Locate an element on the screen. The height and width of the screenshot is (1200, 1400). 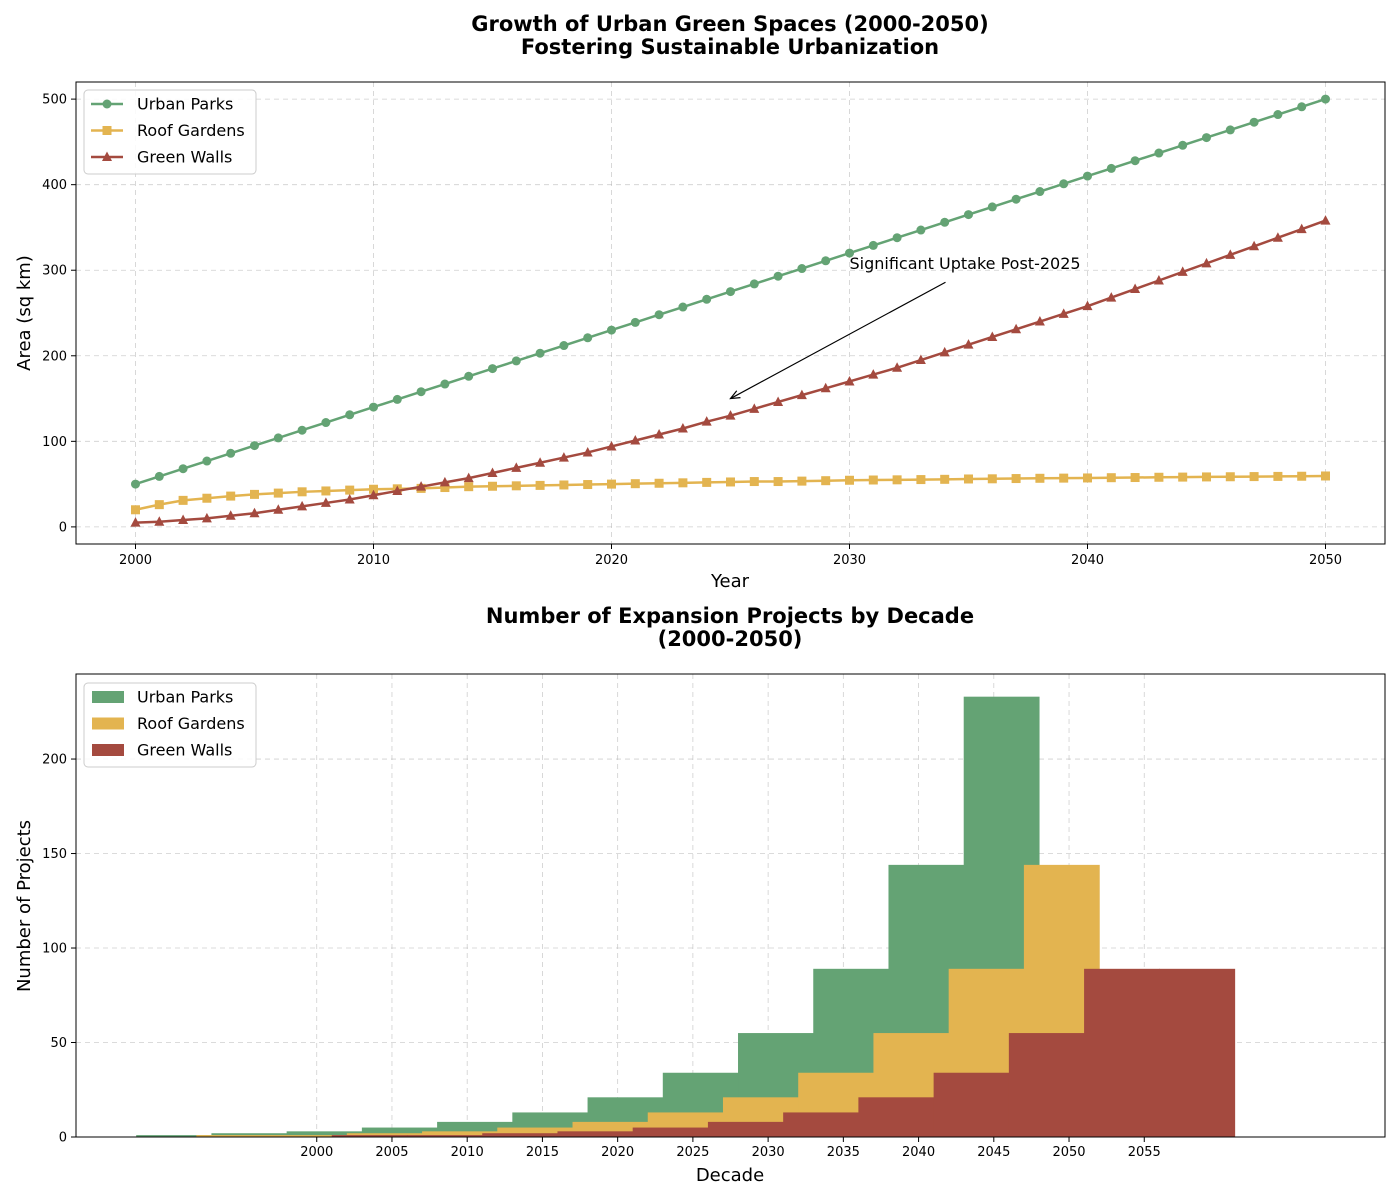
y-tick-label: 100 is located at coordinates (54, 949).